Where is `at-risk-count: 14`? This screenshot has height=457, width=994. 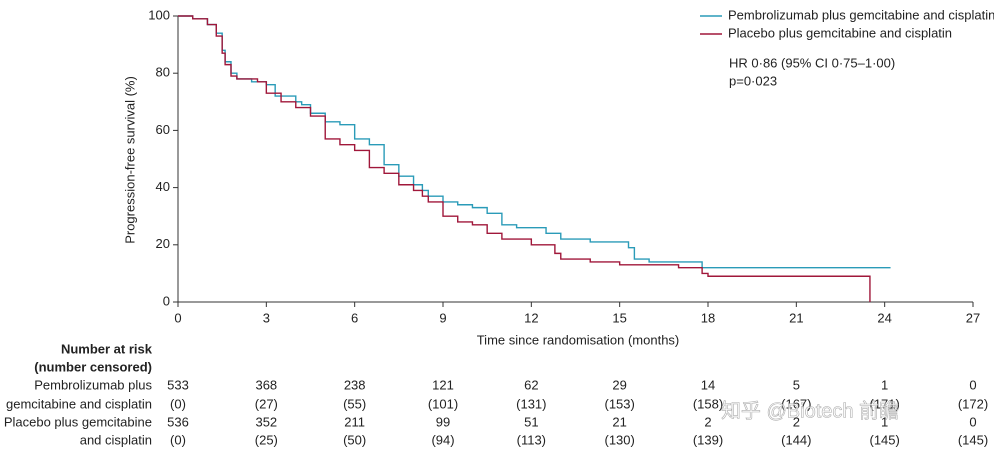 at-risk-count: 14 is located at coordinates (708, 384).